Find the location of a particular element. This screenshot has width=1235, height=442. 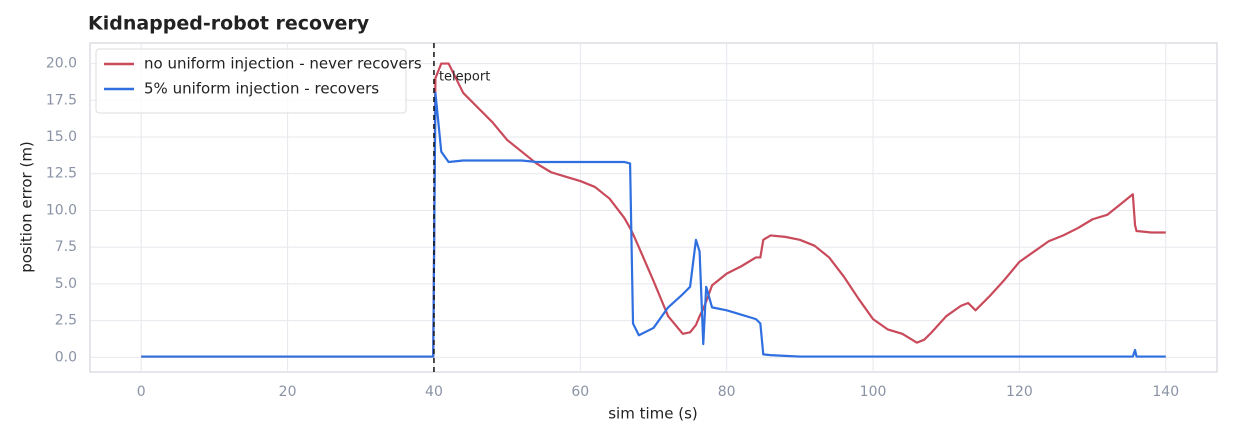

y-tick-label: 0.0 is located at coordinates (66, 357).